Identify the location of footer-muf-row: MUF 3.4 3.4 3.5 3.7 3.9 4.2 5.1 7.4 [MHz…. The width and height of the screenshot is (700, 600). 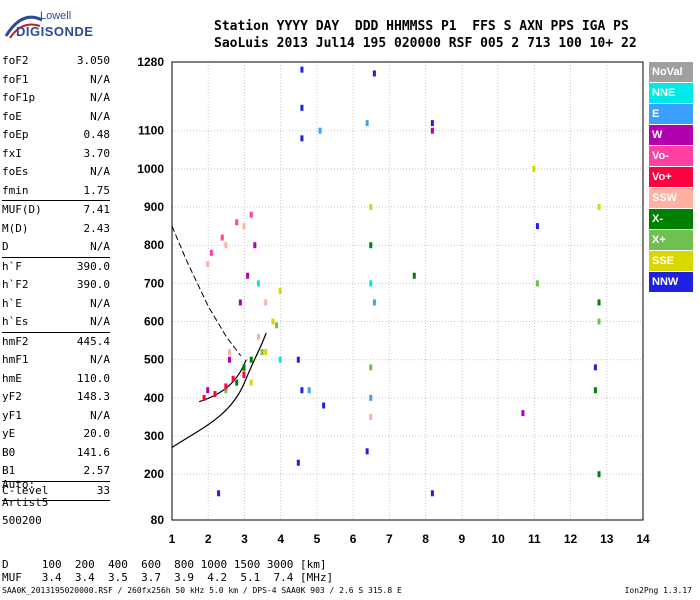
(168, 577).